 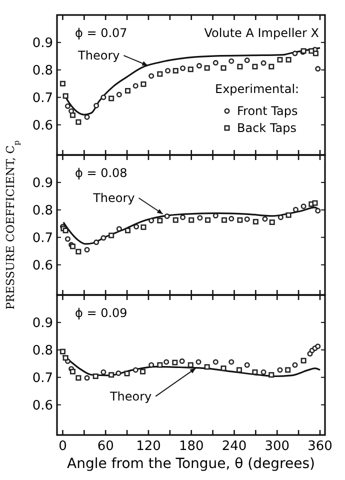 What do you see at coordinates (267, 128) in the screenshot?
I see `legend-label: Back Taps` at bounding box center [267, 128].